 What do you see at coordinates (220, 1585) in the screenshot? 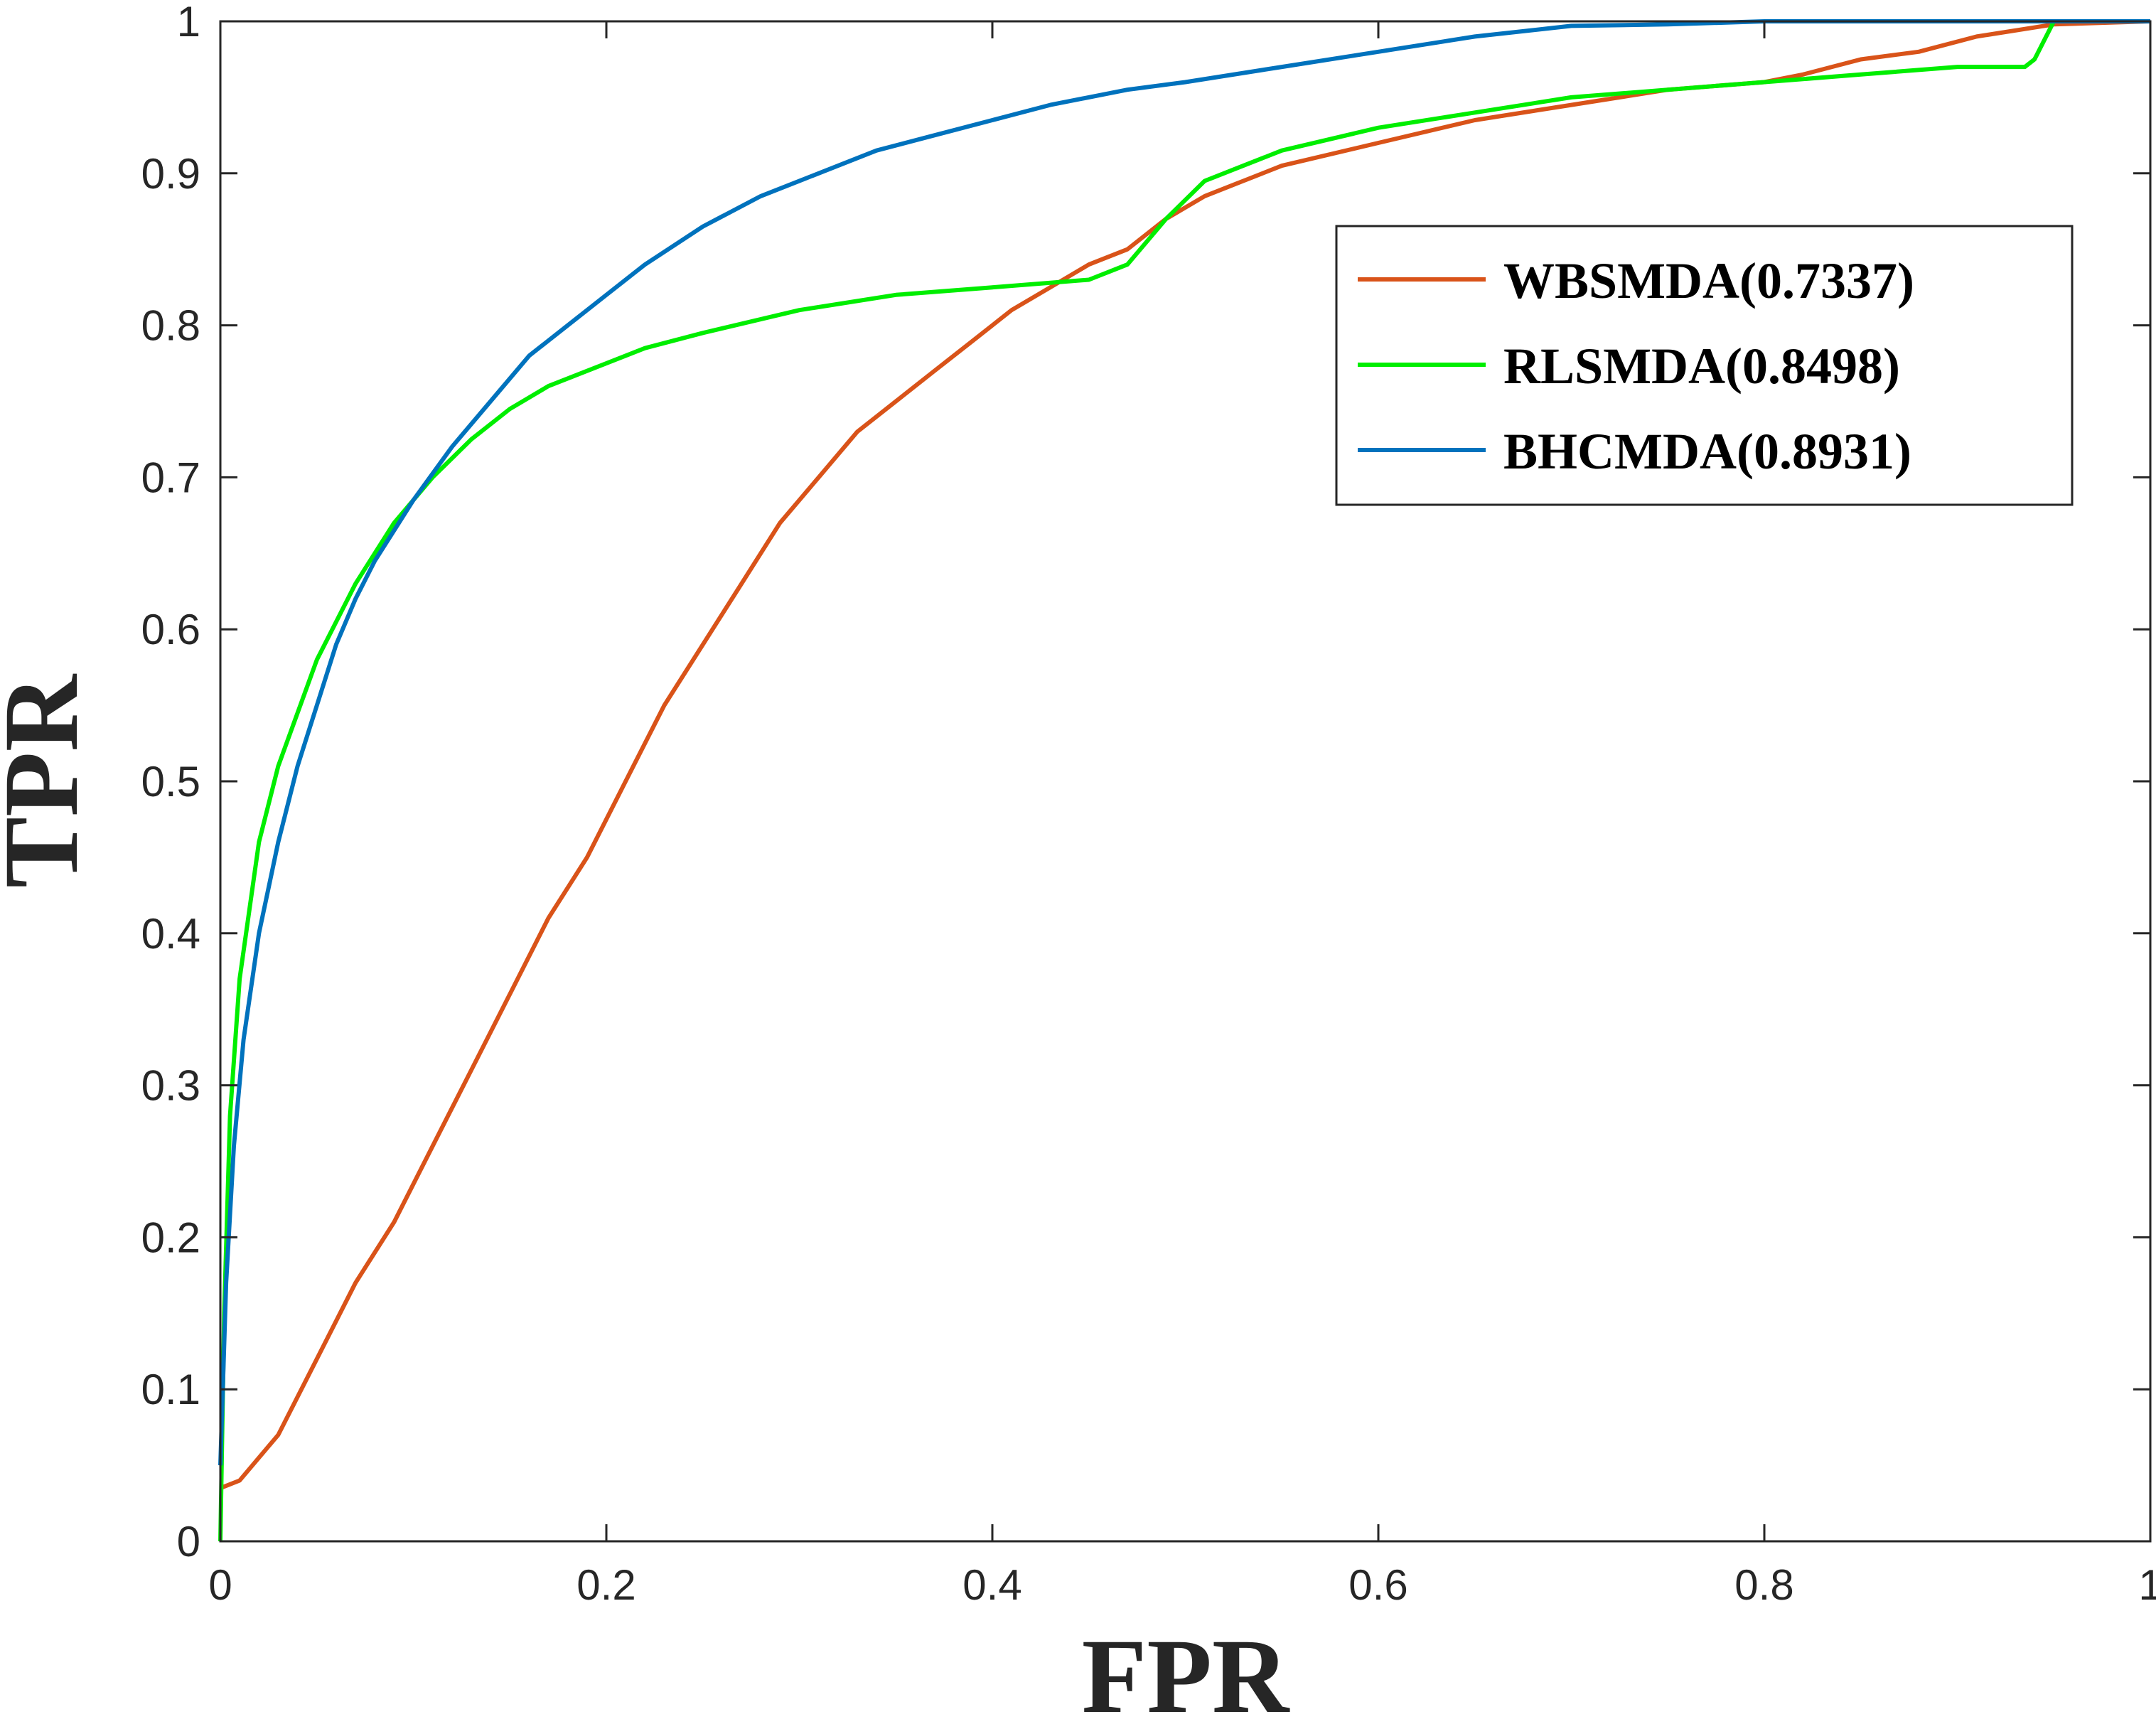
I see `x-tick-label: 0` at bounding box center [220, 1585].